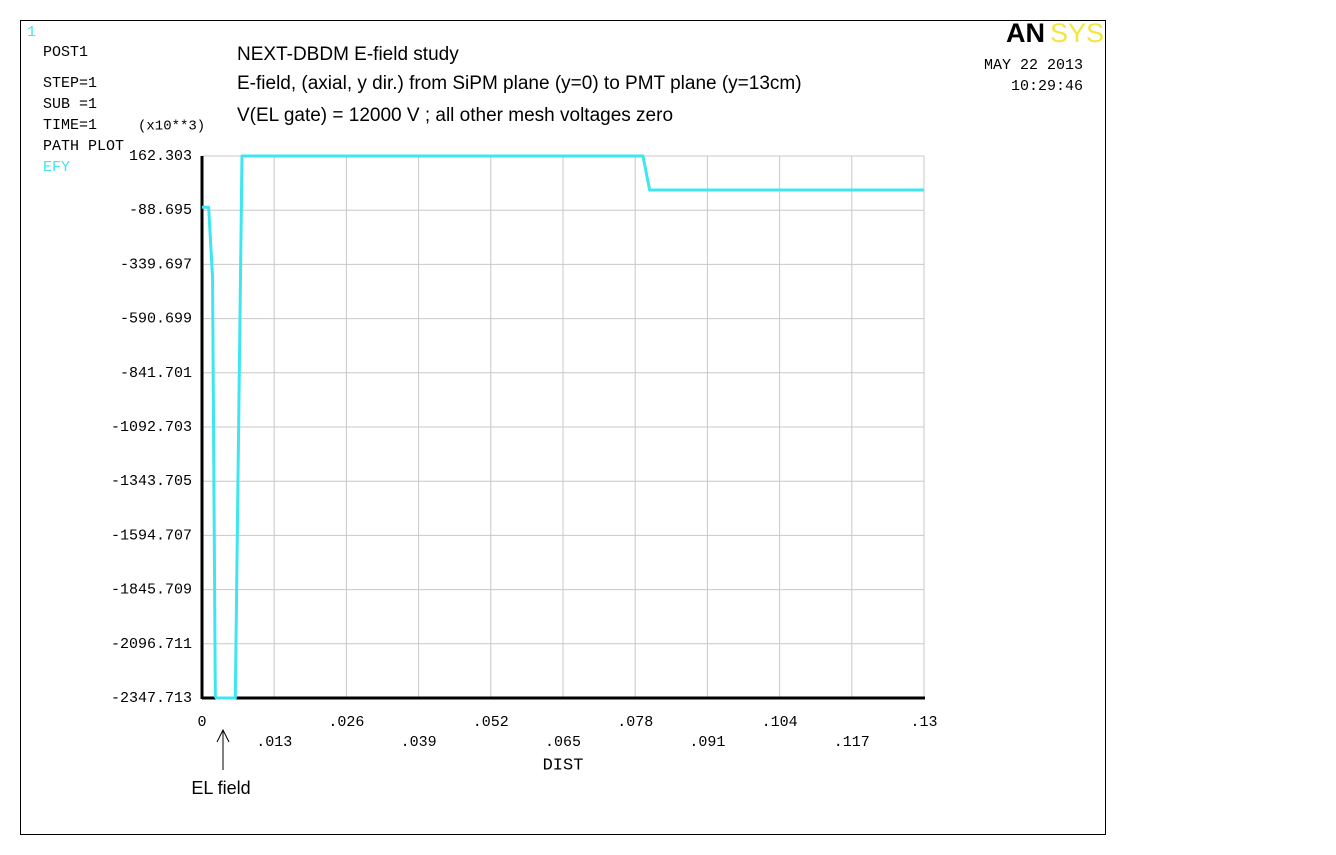 Image resolution: width=1336 pixels, height=855 pixels. What do you see at coordinates (346, 722) in the screenshot?
I see `x-tick-label: .026` at bounding box center [346, 722].